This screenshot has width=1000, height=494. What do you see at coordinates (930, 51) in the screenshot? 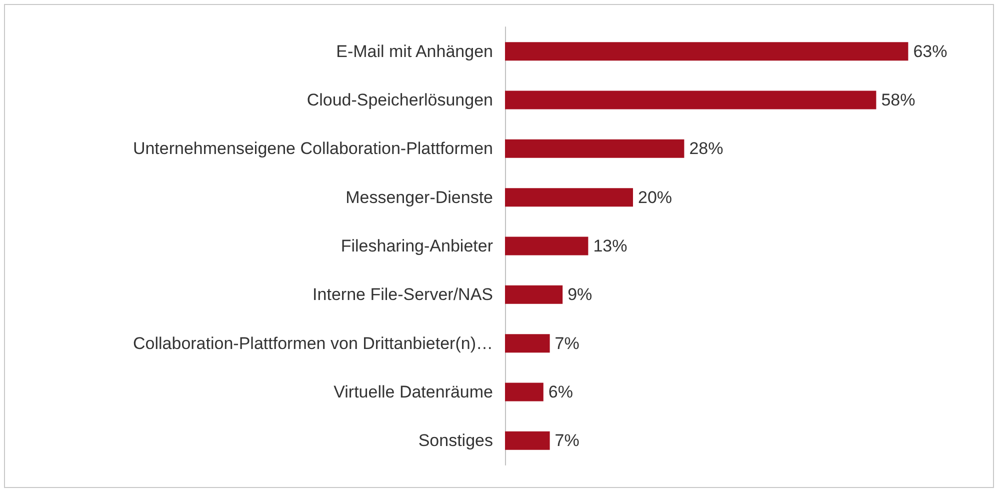
I see `data-label: 63%` at bounding box center [930, 51].